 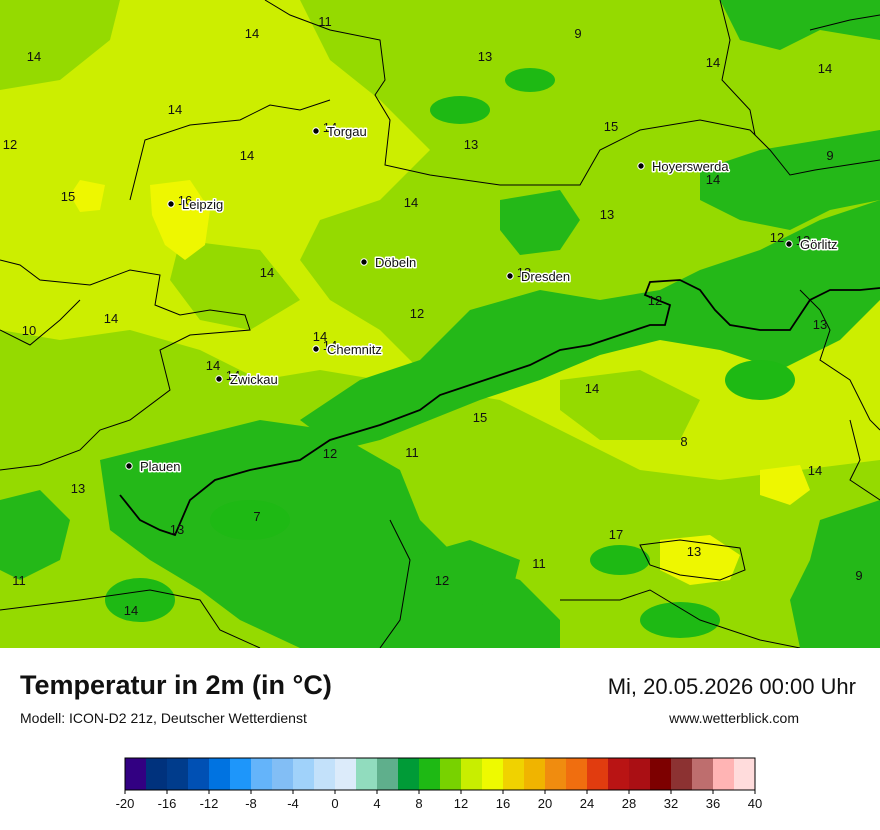 What do you see at coordinates (354, 349) in the screenshot?
I see `city-name: Chemnitz` at bounding box center [354, 349].